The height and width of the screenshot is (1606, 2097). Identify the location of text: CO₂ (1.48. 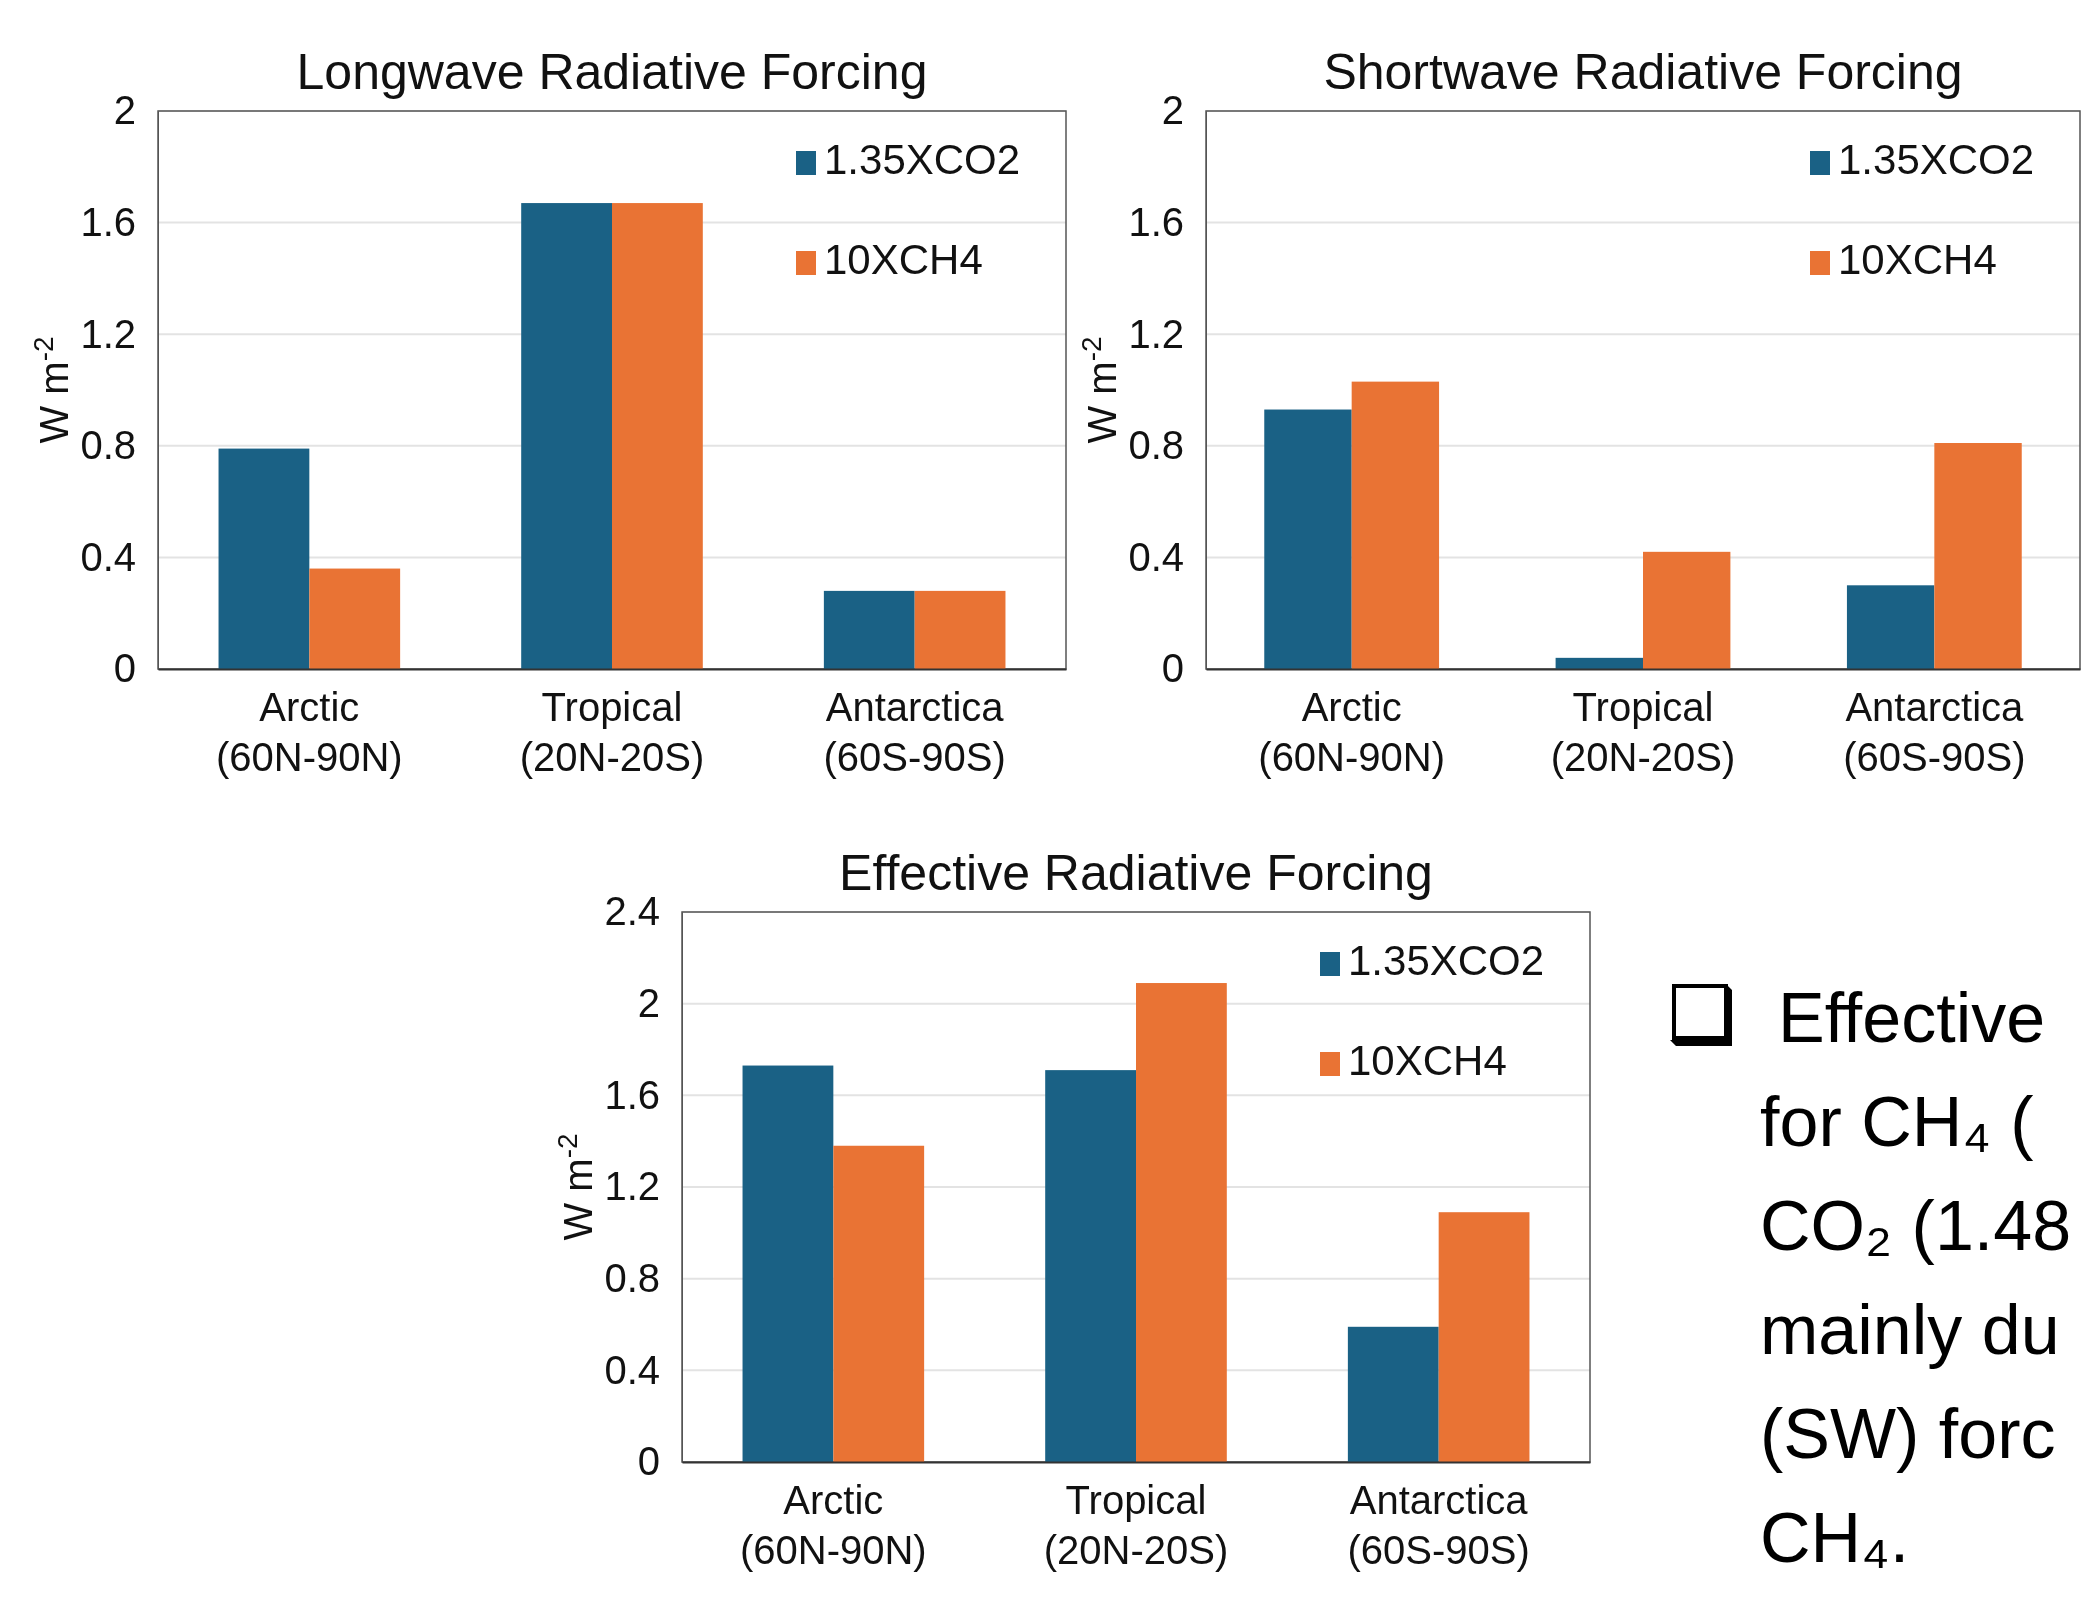
(1916, 1226).